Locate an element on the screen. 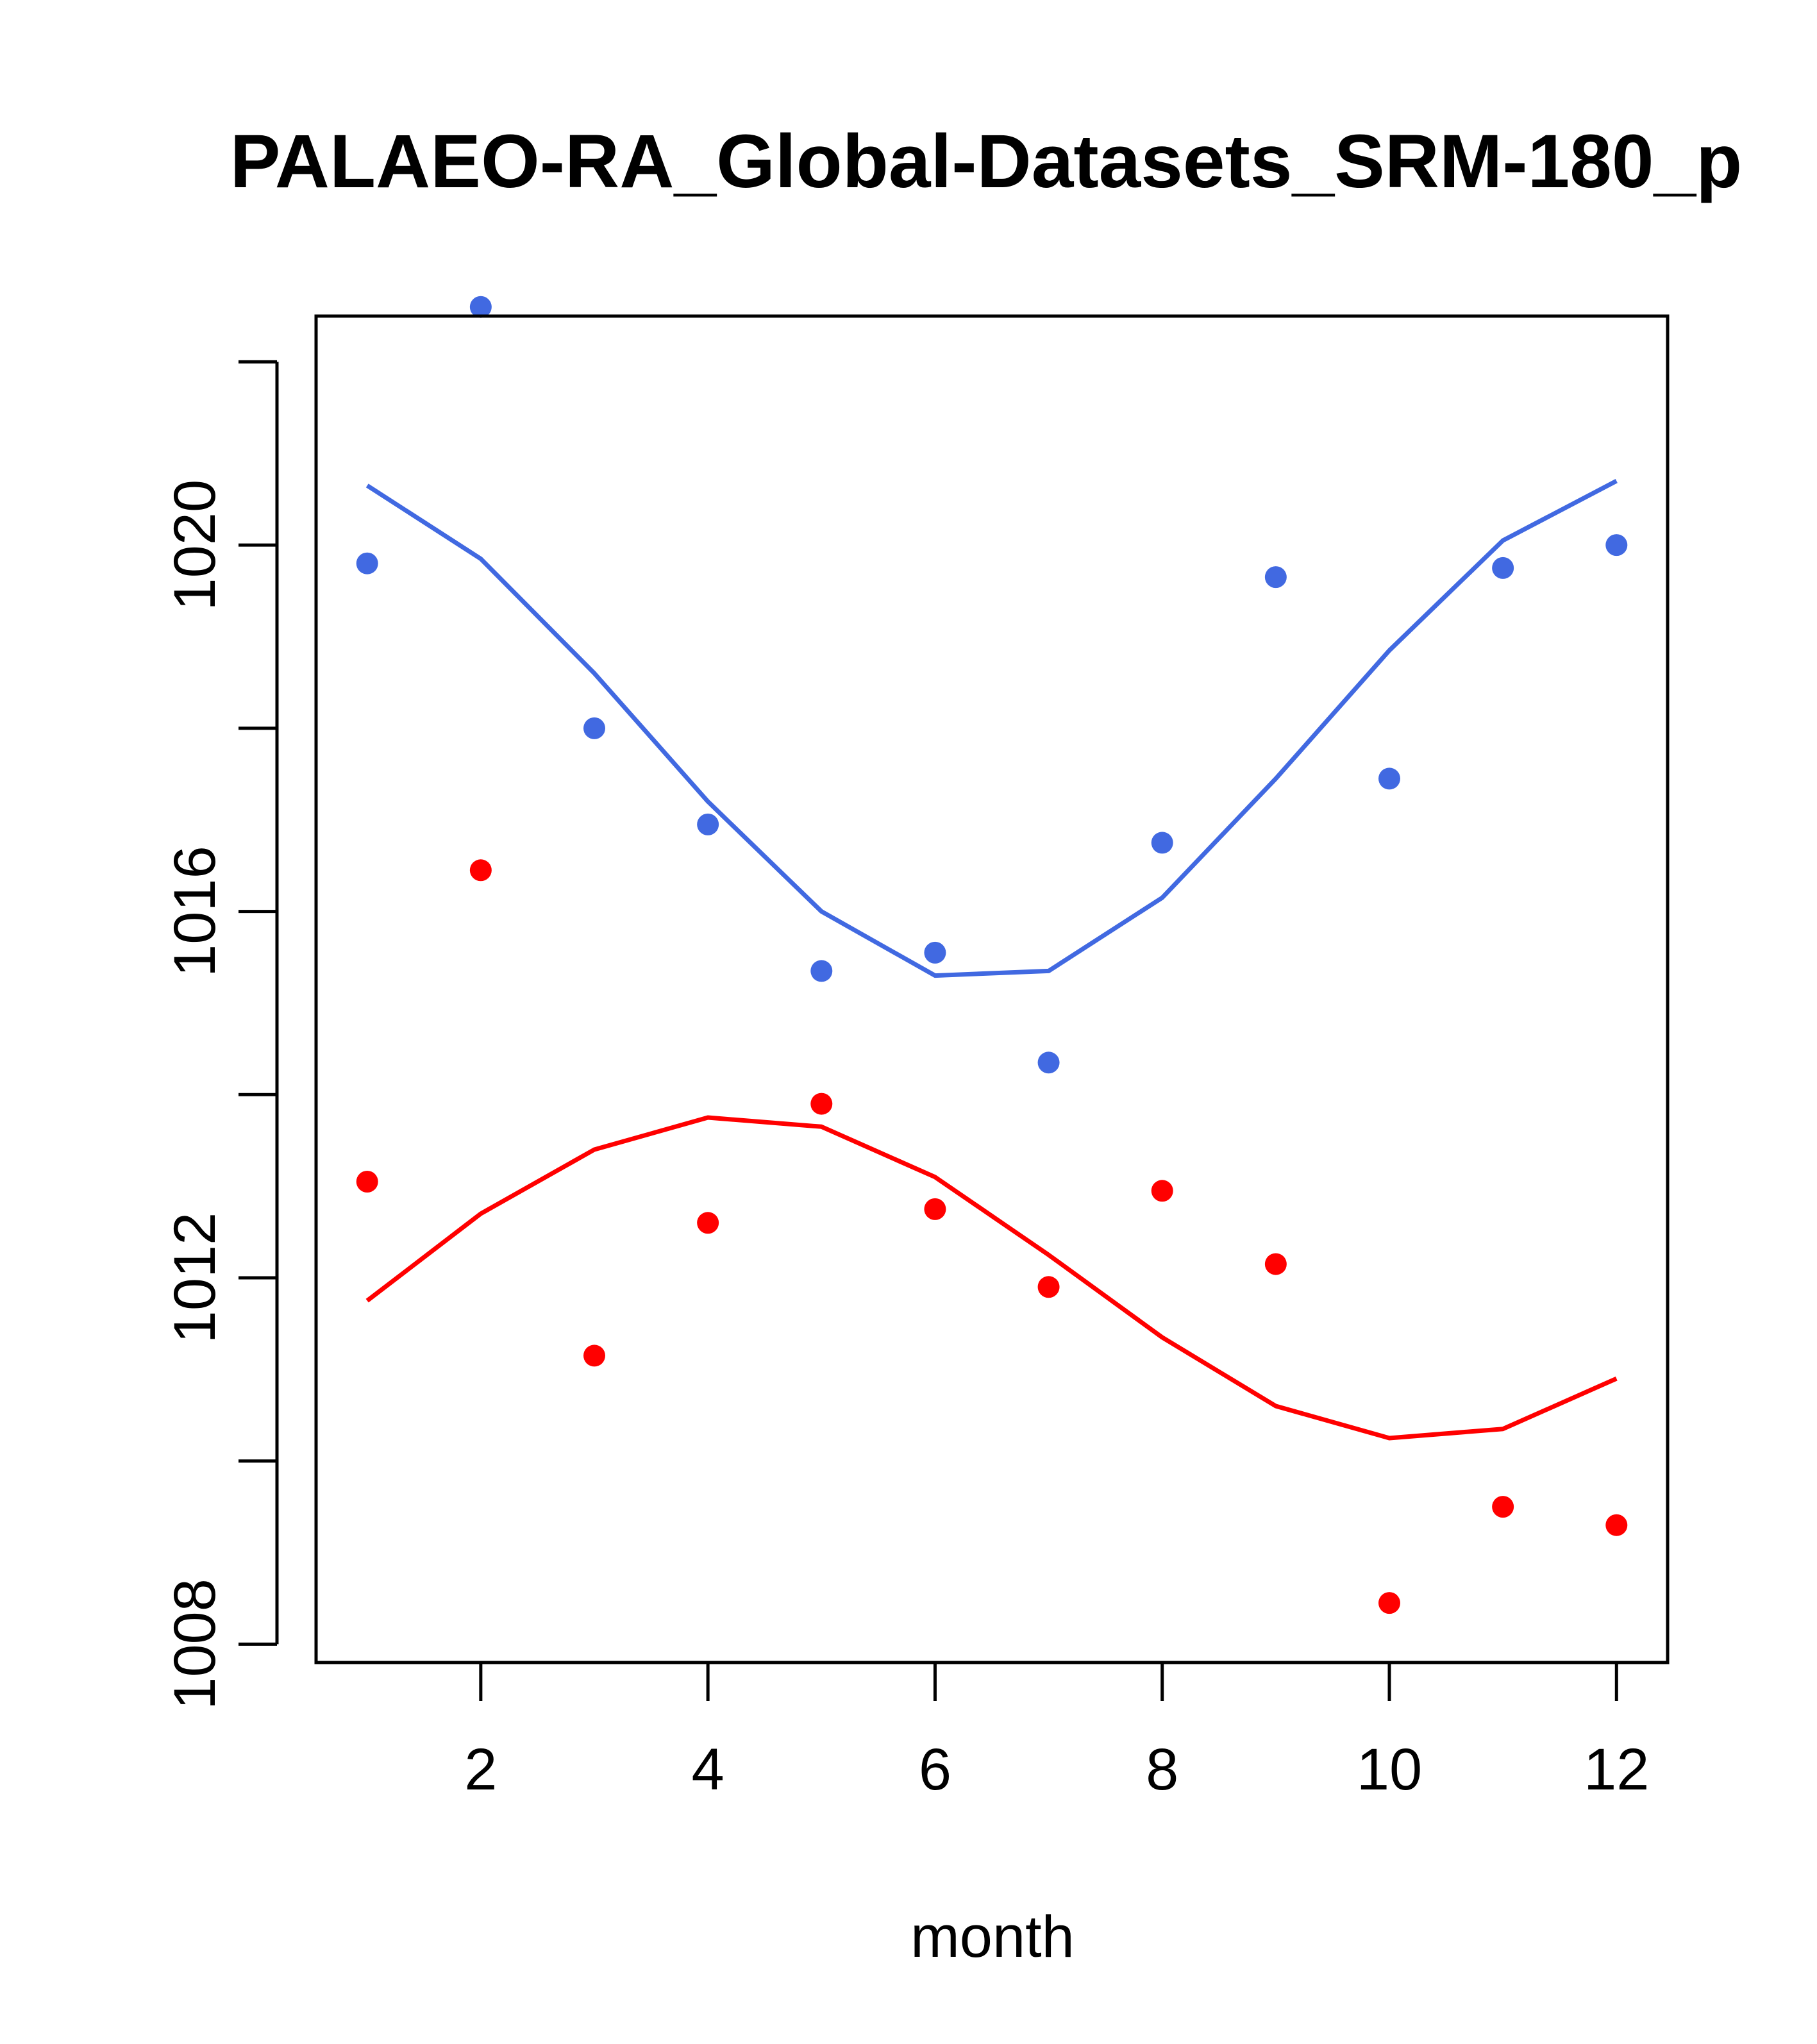 Image resolution: width=1817 pixels, height=2044 pixels. y-tick-label: 1016 is located at coordinates (195, 911).